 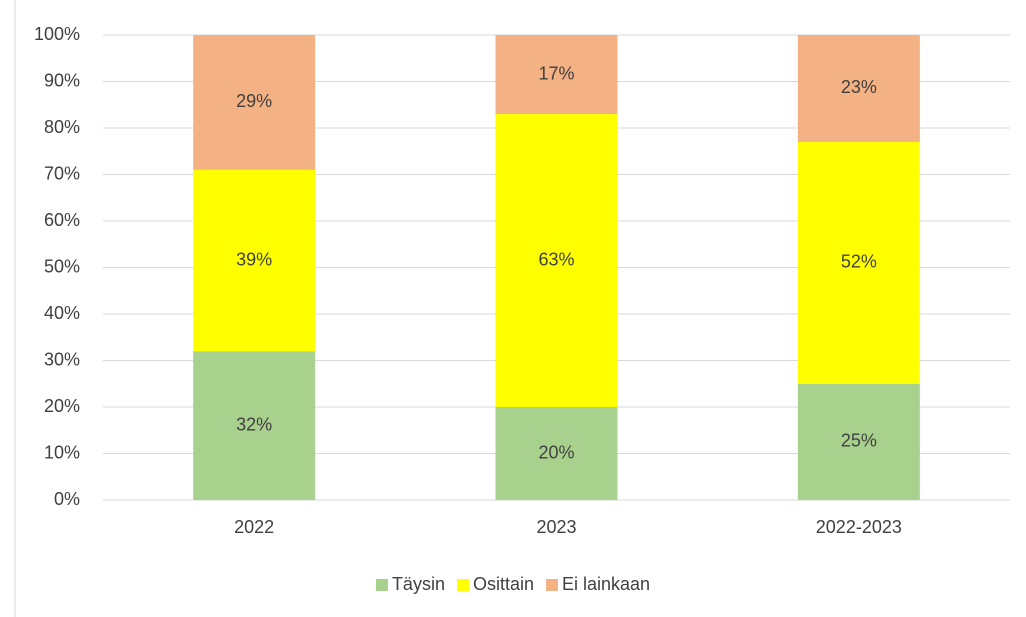 I want to click on y-tick-label: 40%, so click(x=62, y=313).